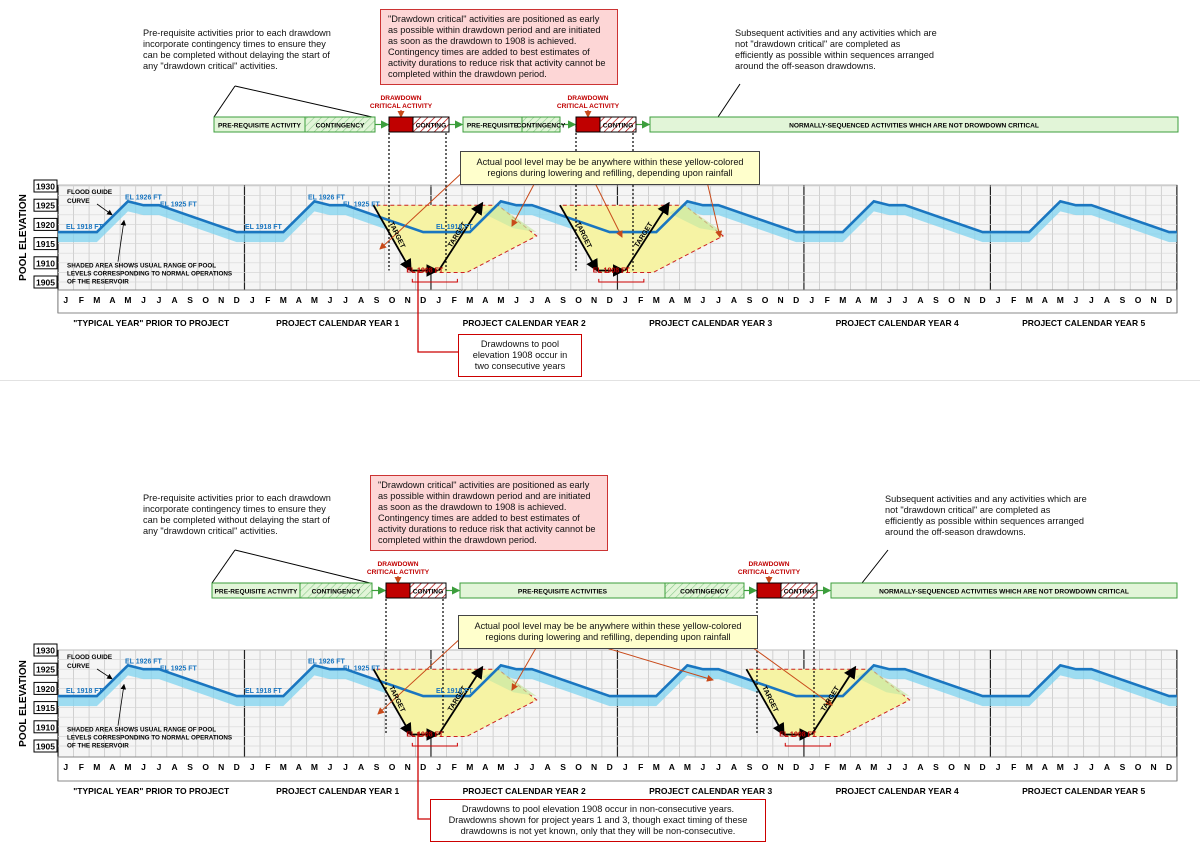 The height and width of the screenshot is (857, 1200). Describe the element at coordinates (337, 791) in the screenshot. I see `year-label: PROJECT CALENDAR YEAR 1` at that location.